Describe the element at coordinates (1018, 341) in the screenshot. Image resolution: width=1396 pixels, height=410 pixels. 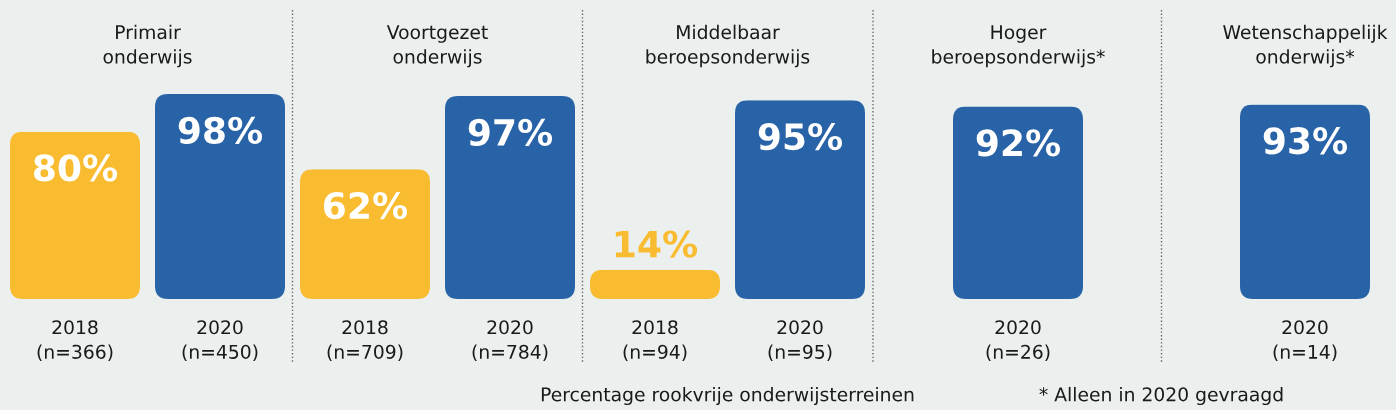
I see `x-tick-label: 2020 (n=26)` at that location.